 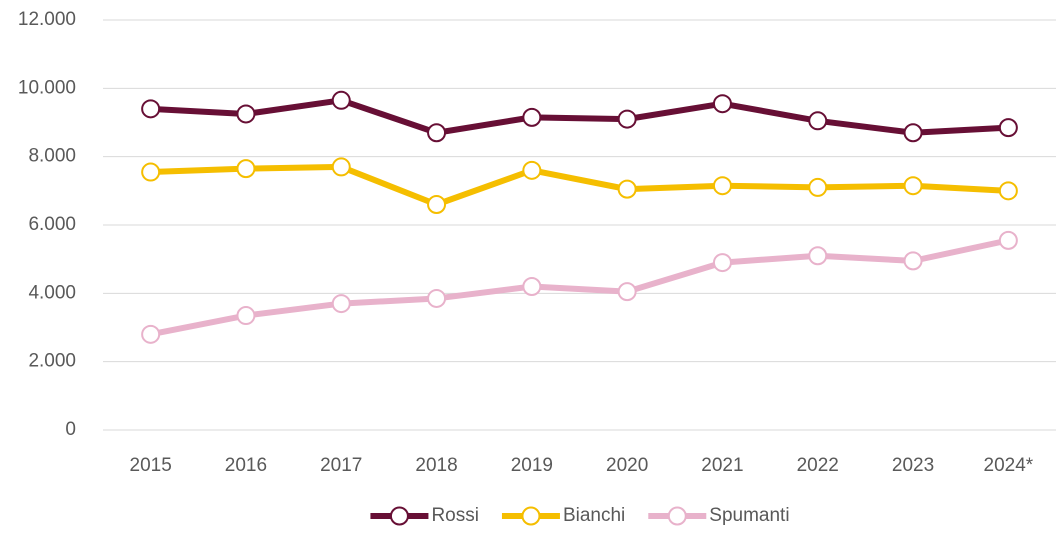 I want to click on y-tick-label: 0, so click(x=70, y=429).